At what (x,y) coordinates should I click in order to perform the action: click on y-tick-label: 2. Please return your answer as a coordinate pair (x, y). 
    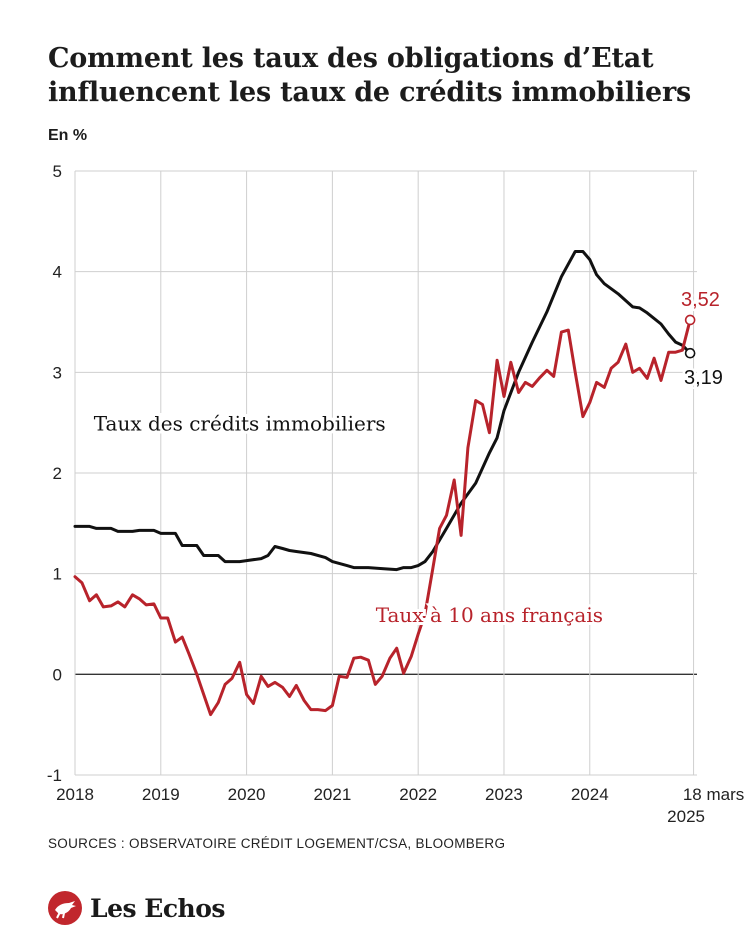
    Looking at the image, I should click on (57, 473).